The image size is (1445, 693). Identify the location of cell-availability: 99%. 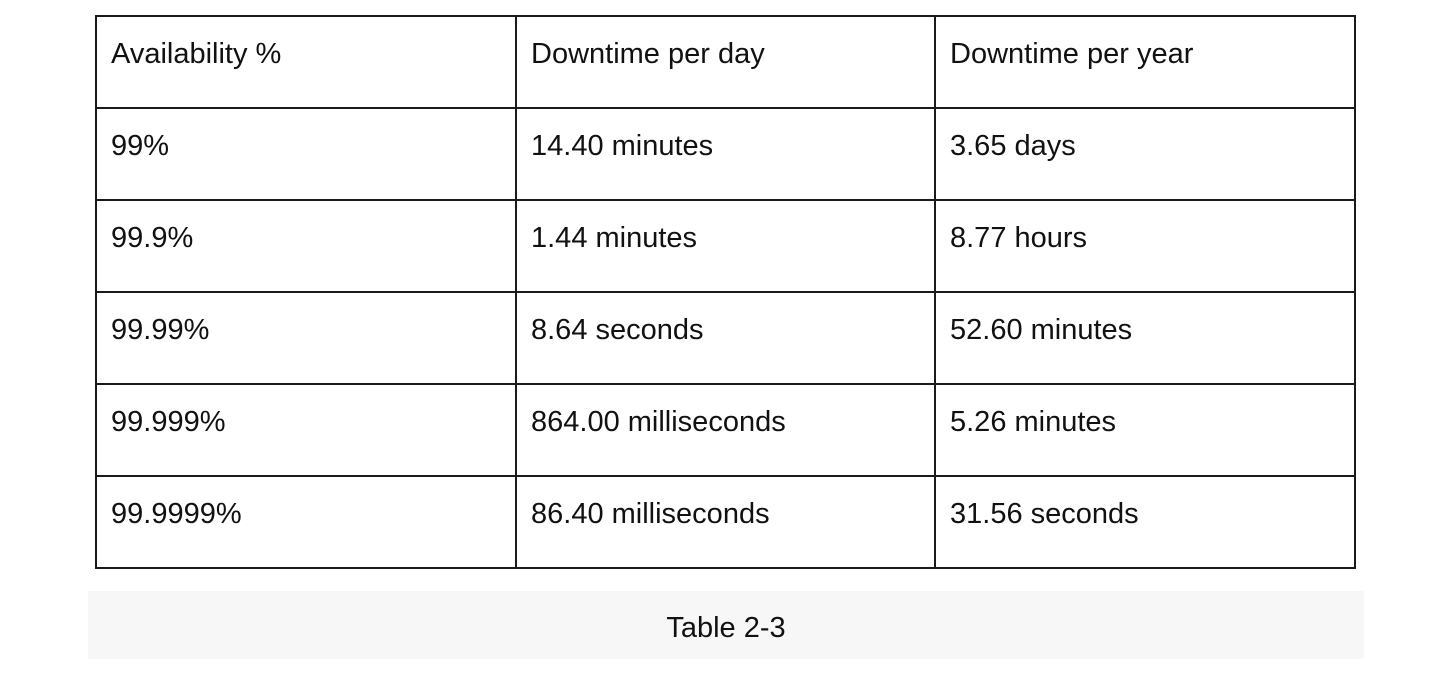
(306, 154).